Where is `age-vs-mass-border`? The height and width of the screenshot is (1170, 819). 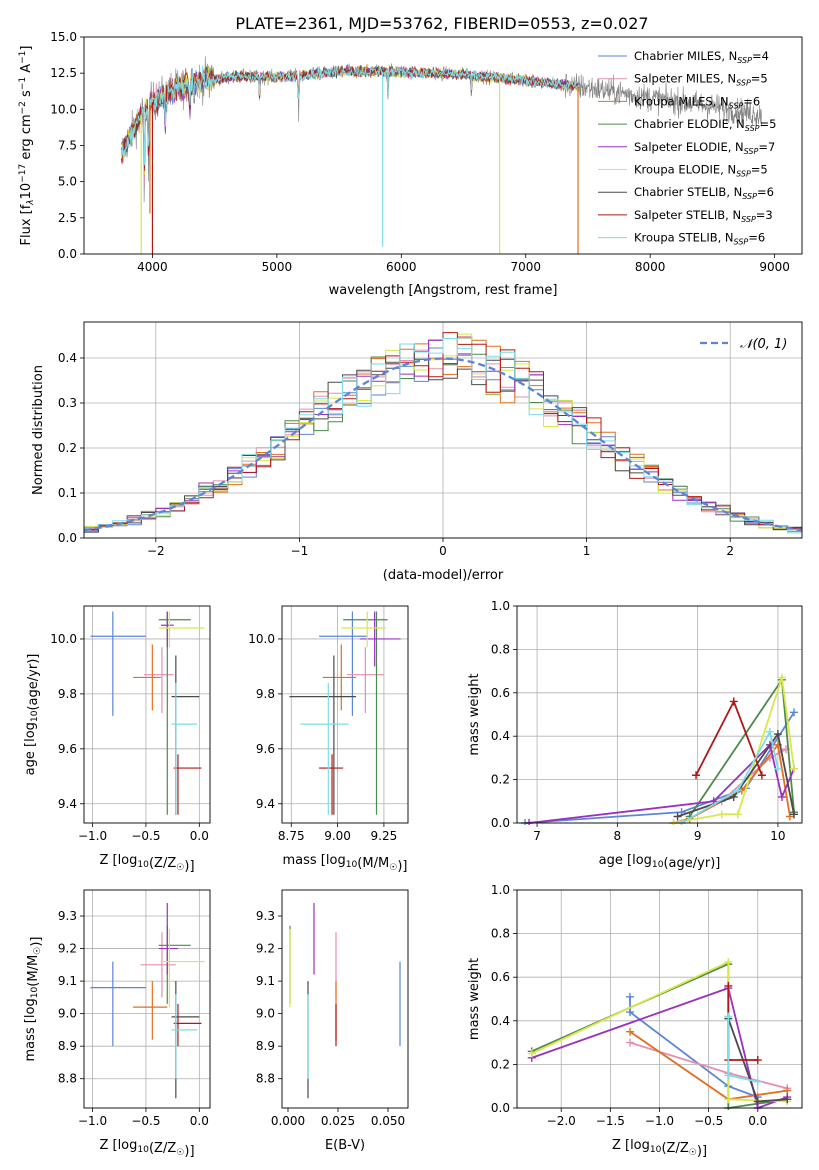
age-vs-mass-border is located at coordinates (345, 714).